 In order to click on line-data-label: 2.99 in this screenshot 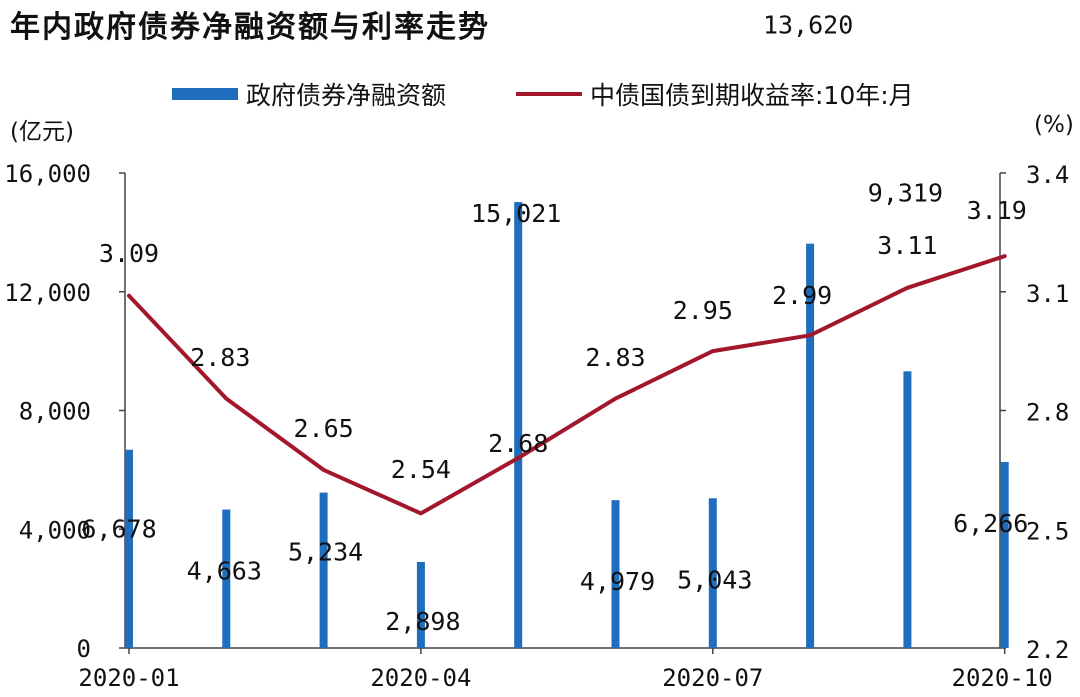, I will do `click(802, 295)`.